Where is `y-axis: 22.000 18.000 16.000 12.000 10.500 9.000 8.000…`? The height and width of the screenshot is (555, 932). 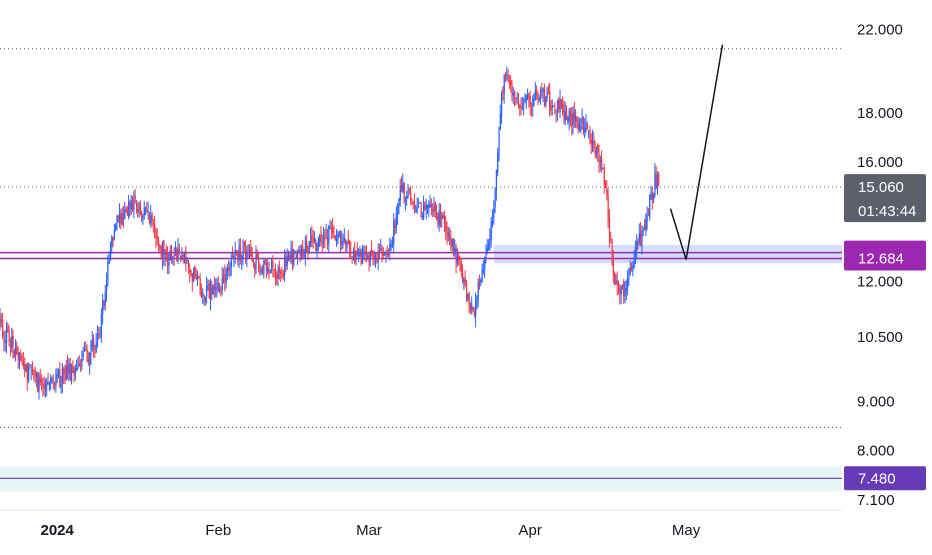
y-axis: 22.000 18.000 16.000 12.000 10.500 9.000 8.000… is located at coordinates (880, 265).